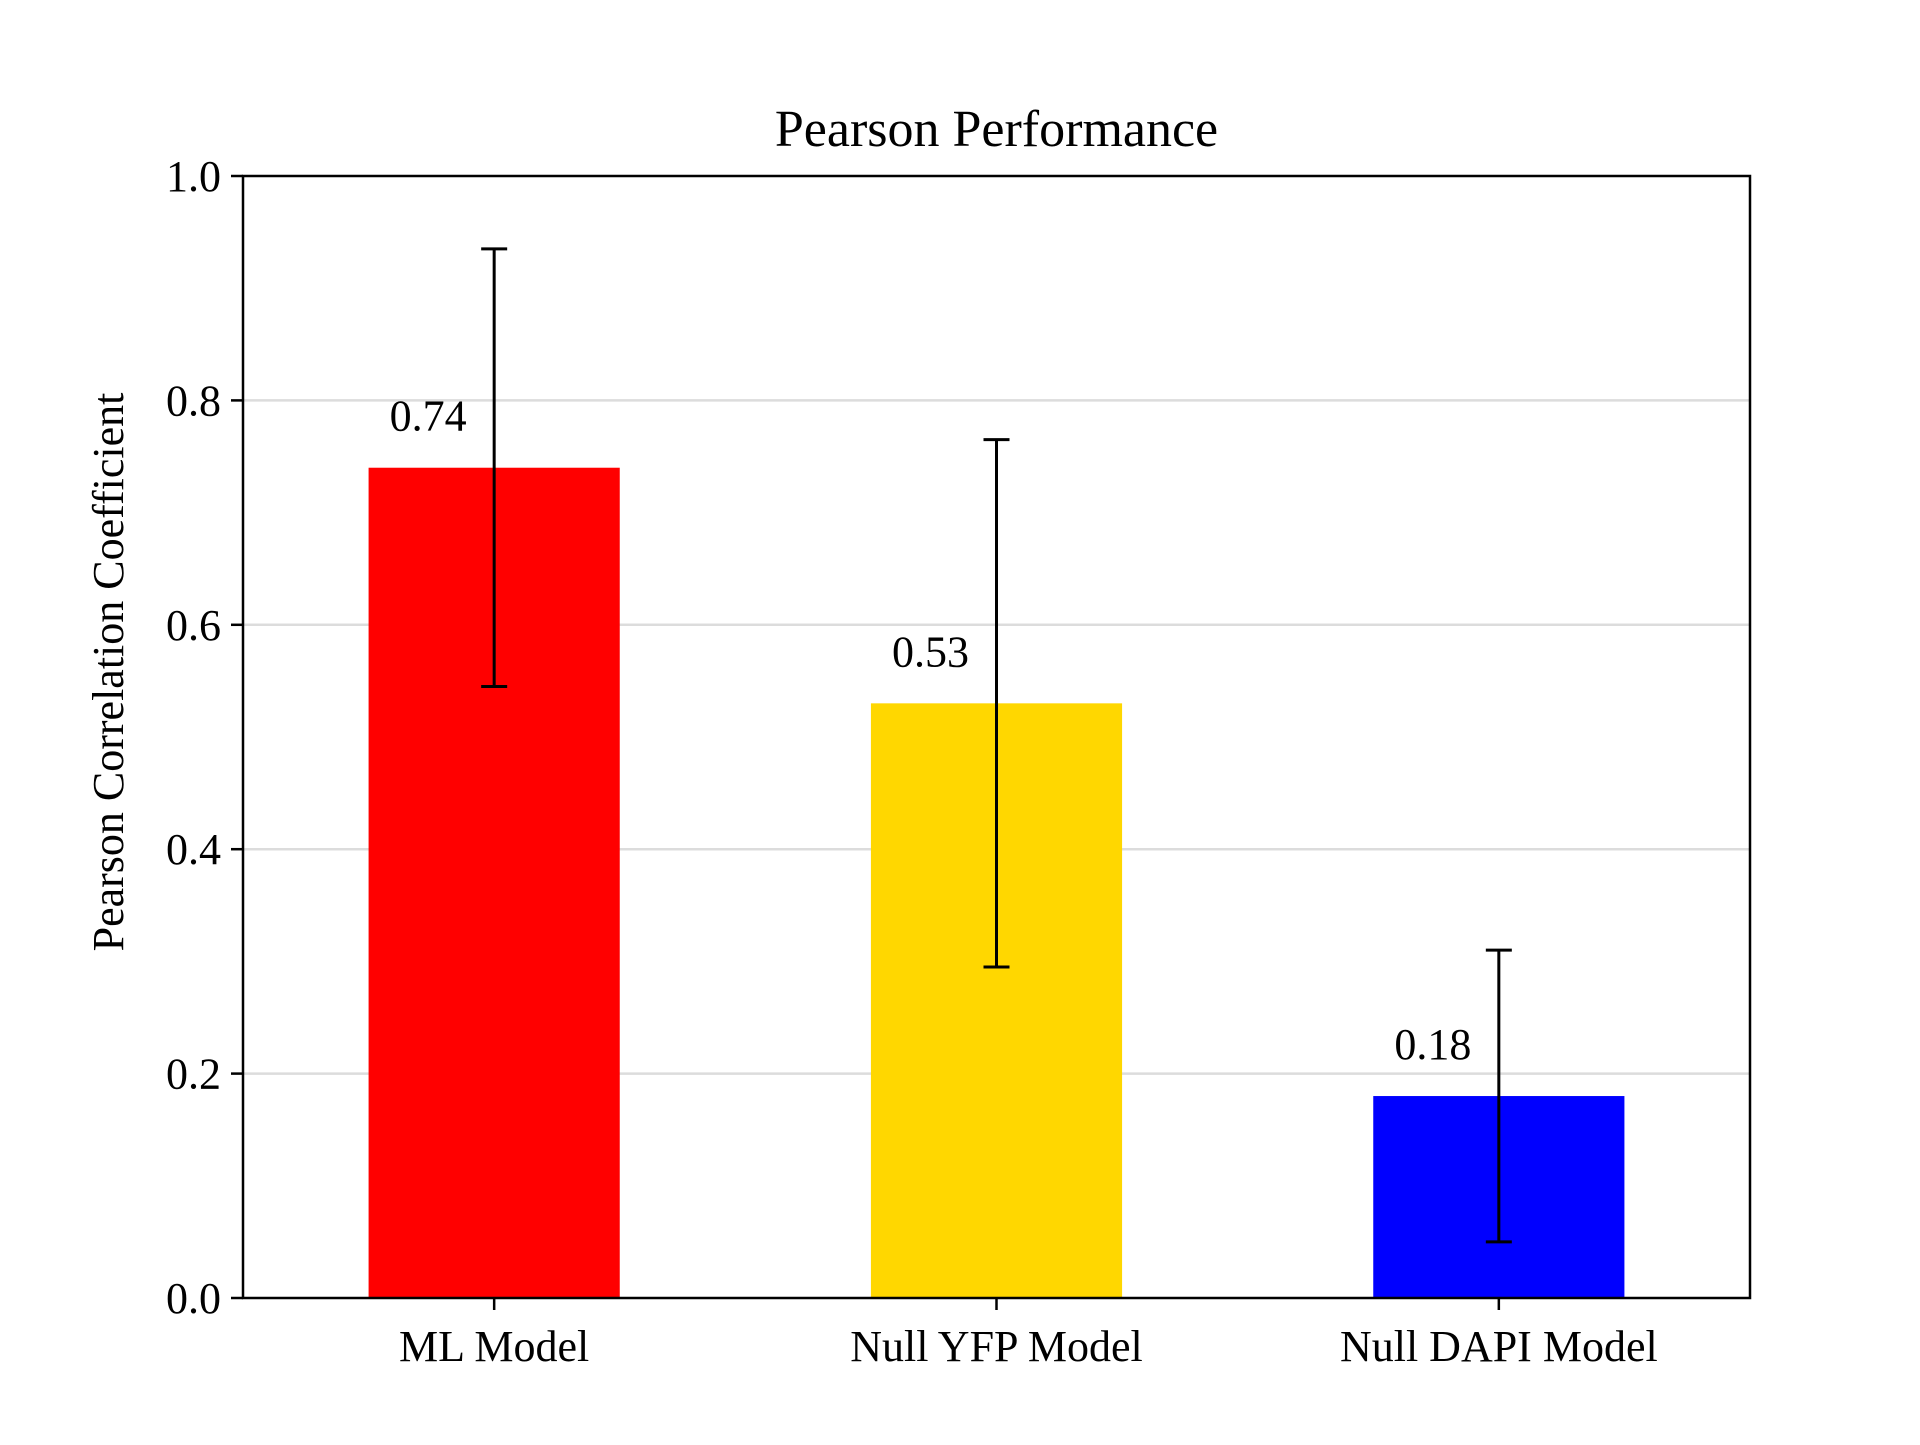  What do you see at coordinates (428, 416) in the screenshot?
I see `data-label: 0.74` at bounding box center [428, 416].